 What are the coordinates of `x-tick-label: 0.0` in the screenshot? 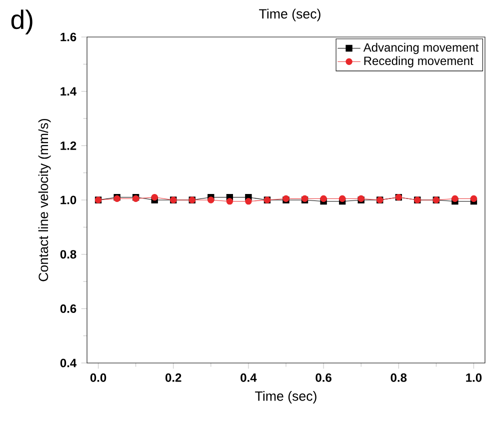 It's located at (98, 377).